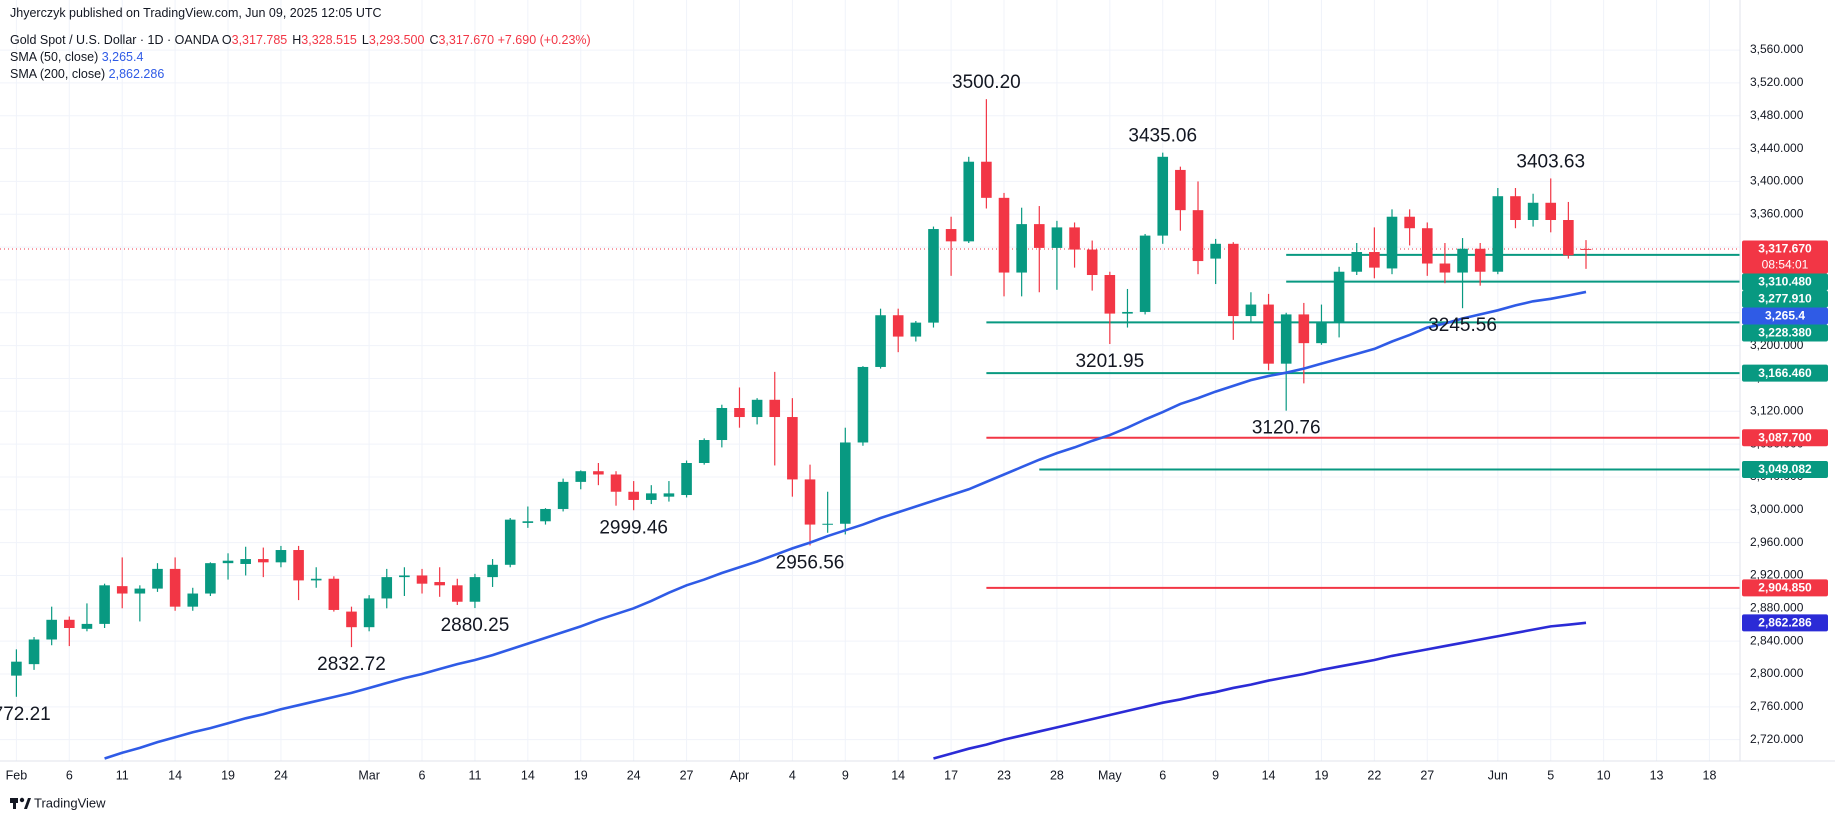 The width and height of the screenshot is (1835, 820). What do you see at coordinates (1710, 775) in the screenshot?
I see `x-tick-label: 18` at bounding box center [1710, 775].